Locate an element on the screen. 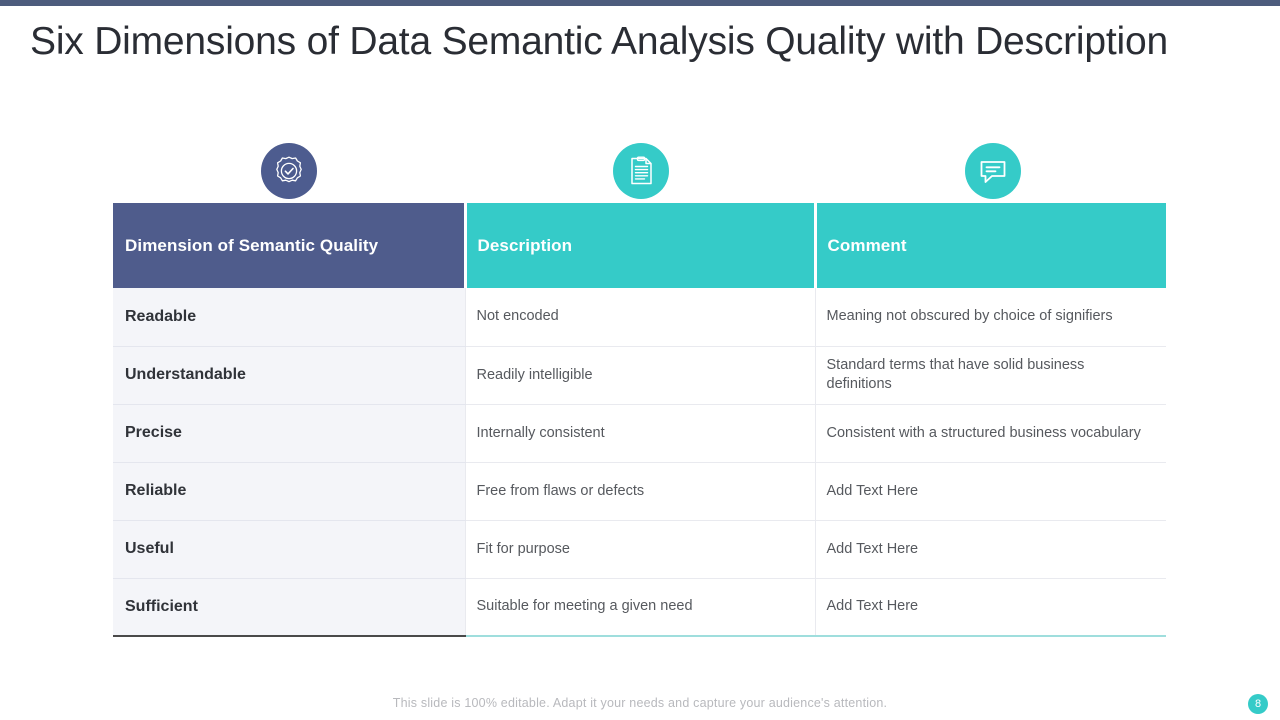 The width and height of the screenshot is (1280, 720). cell-dimension: Useful is located at coordinates (289, 549).